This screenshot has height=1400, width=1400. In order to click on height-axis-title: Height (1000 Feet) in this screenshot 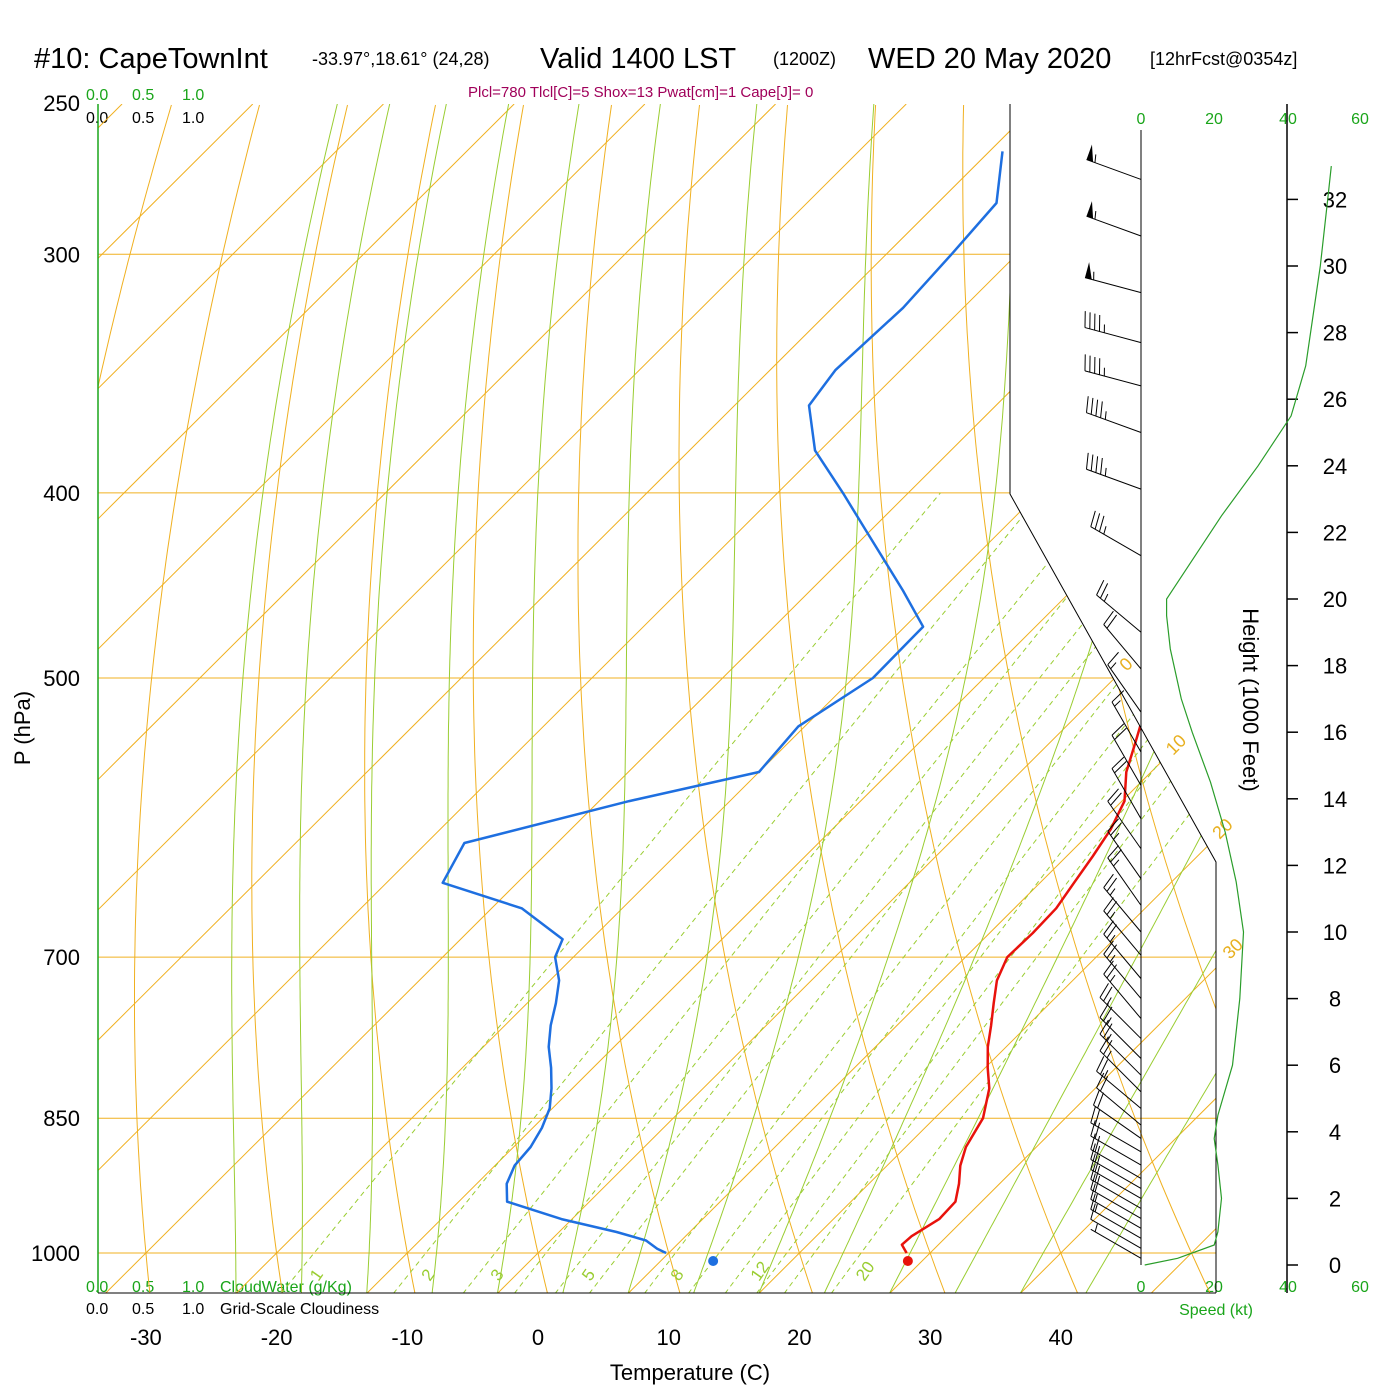, I will do `click(1250, 699)`.